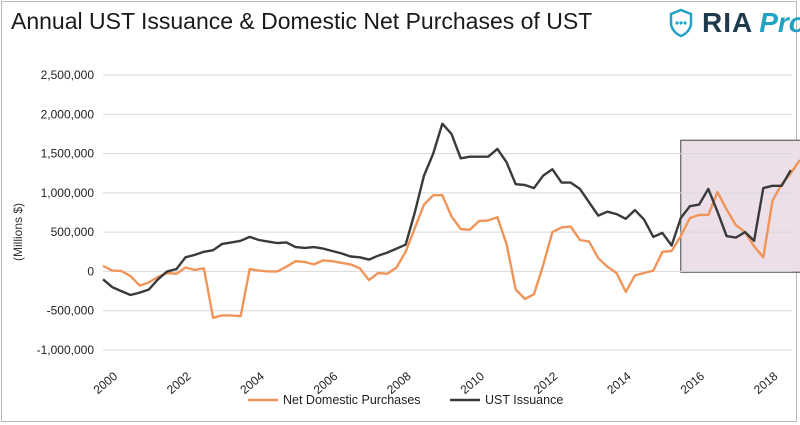  I want to click on y-tick-label: 1,000,000, so click(68, 193).